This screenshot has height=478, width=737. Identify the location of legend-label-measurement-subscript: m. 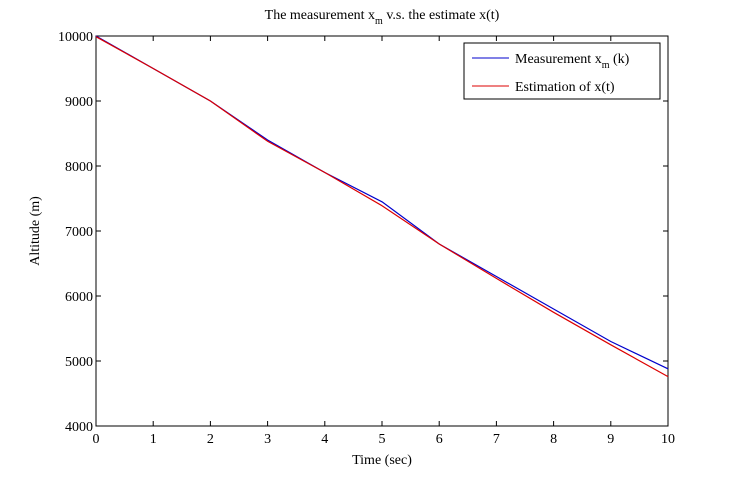
(606, 65).